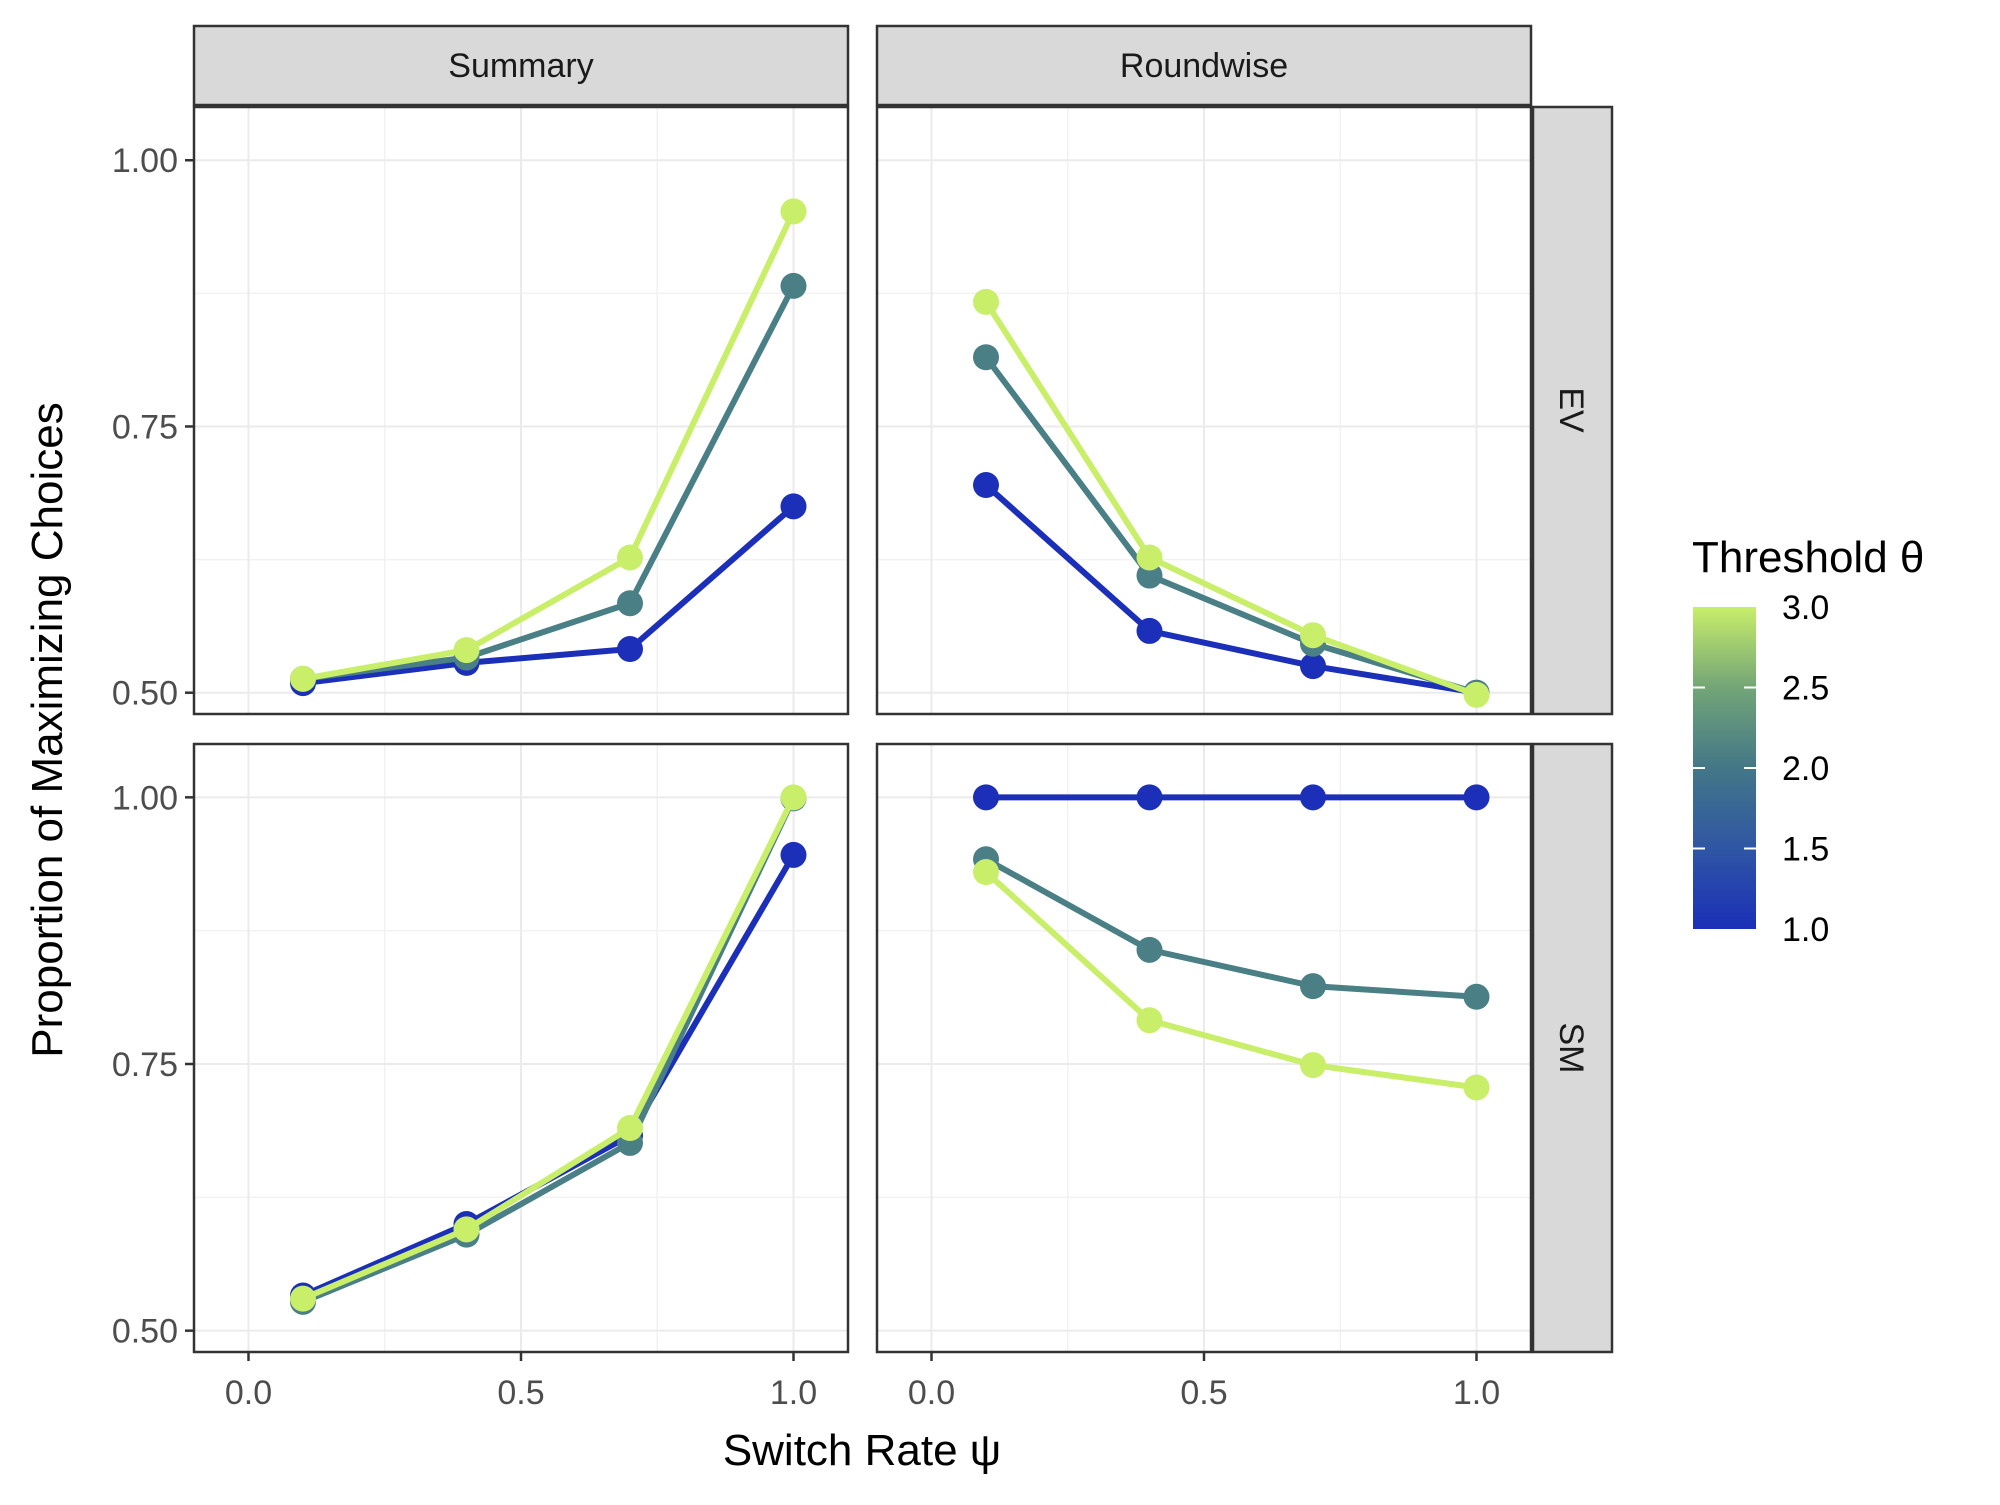 The width and height of the screenshot is (2000, 1505). Describe the element at coordinates (47, 729) in the screenshot. I see `y-axis-title: Proportion of Maximizing Choices` at that location.